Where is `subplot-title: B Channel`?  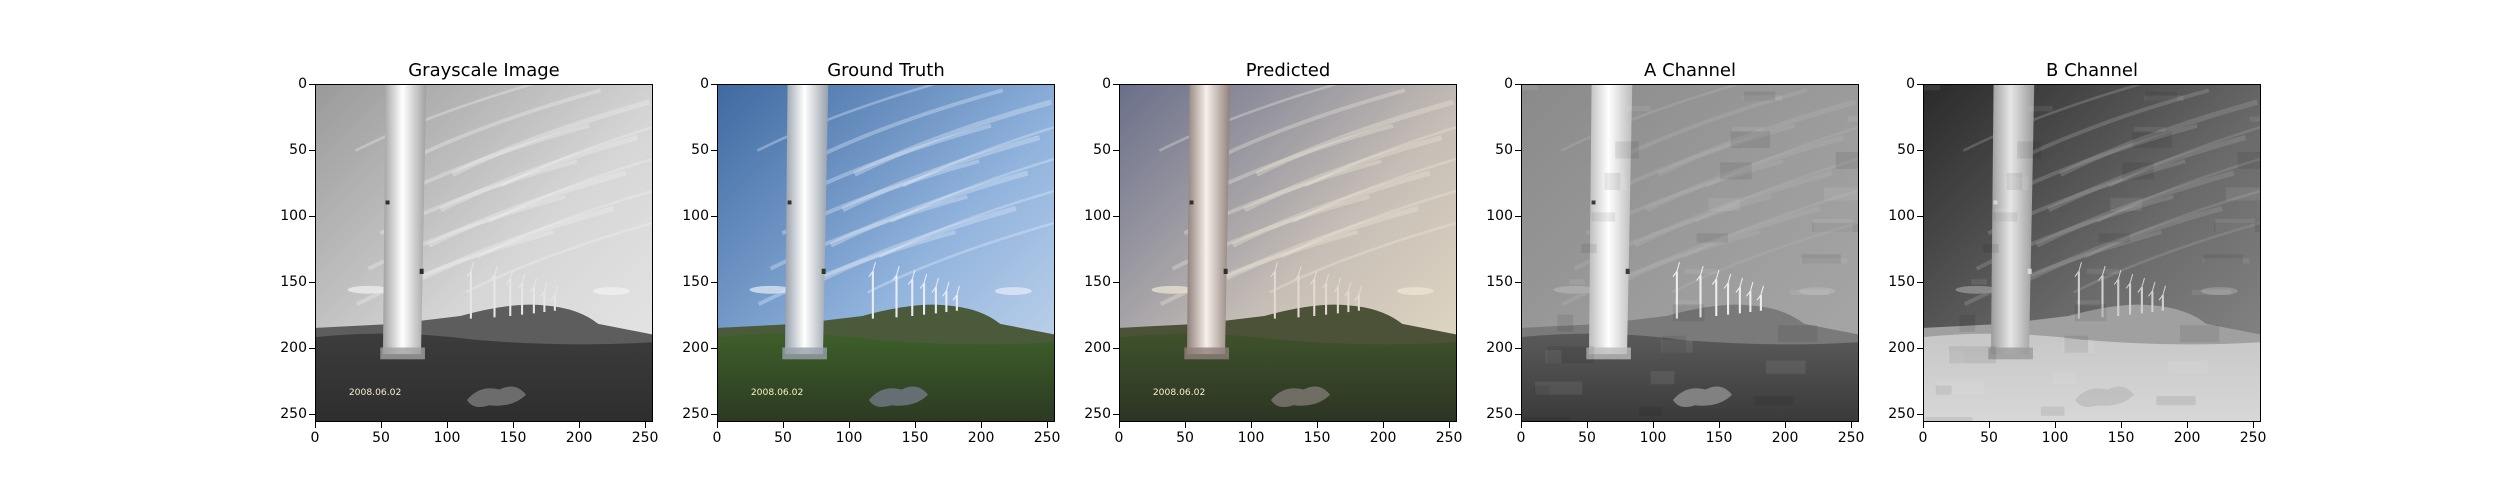 subplot-title: B Channel is located at coordinates (2092, 70).